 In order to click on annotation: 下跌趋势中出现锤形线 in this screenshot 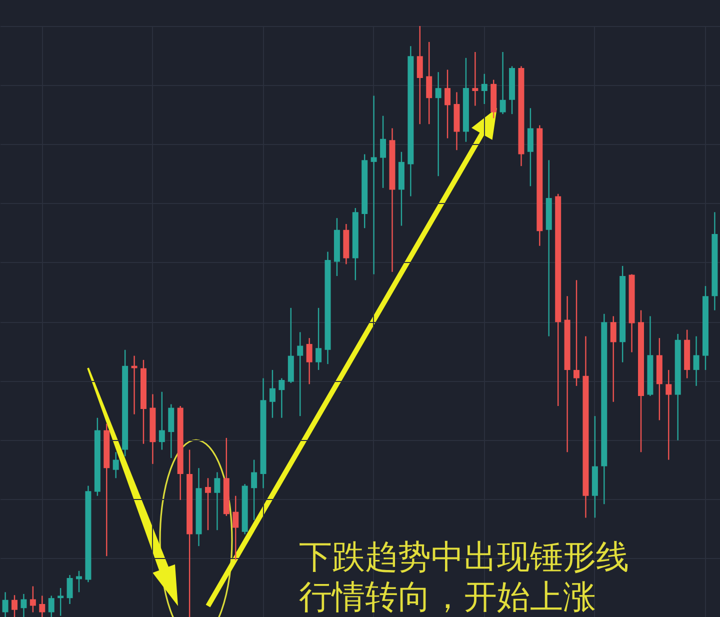, I will do `click(463, 556)`.